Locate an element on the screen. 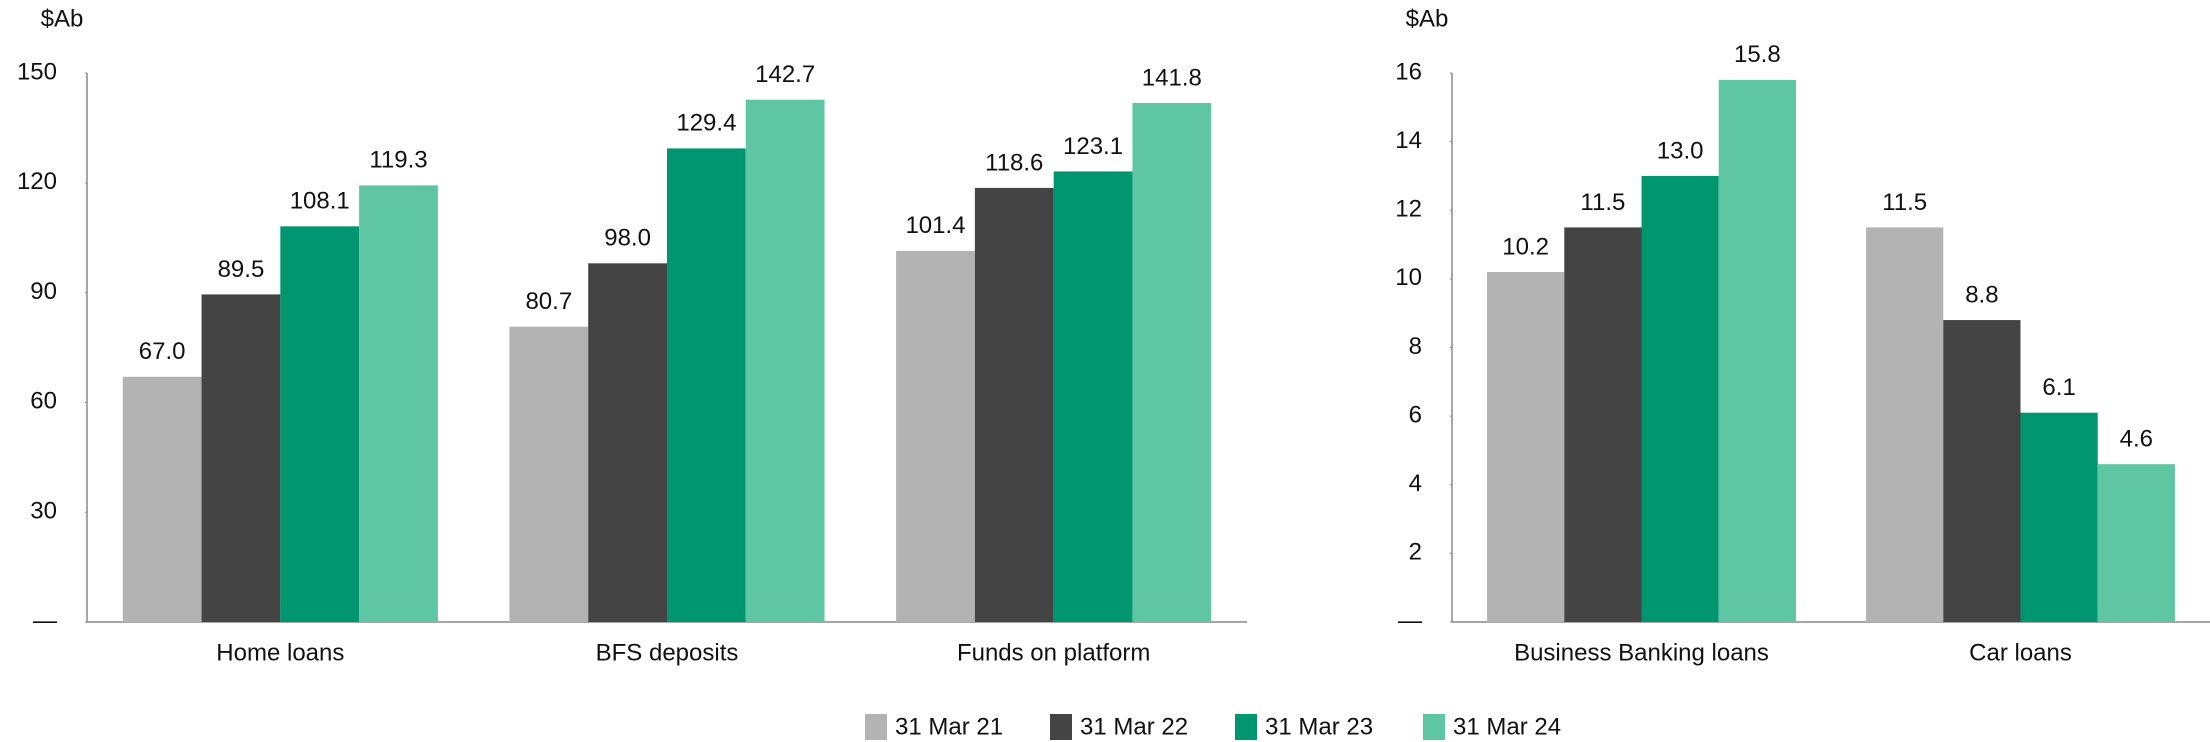 The height and width of the screenshot is (742, 2210). value-label: 15.8 is located at coordinates (1757, 54).